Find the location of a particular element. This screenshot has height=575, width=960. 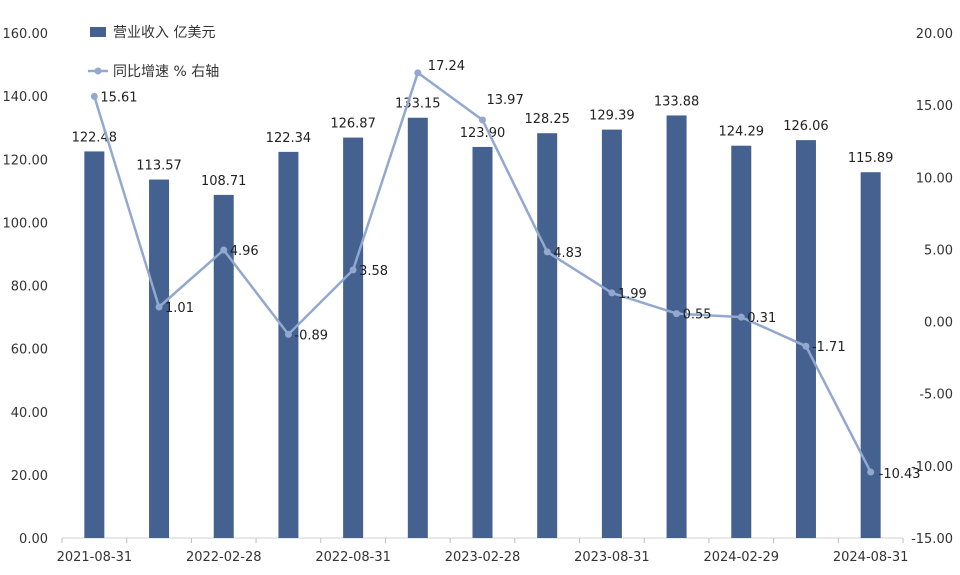

growth-point-label: 4.96 is located at coordinates (244, 251).